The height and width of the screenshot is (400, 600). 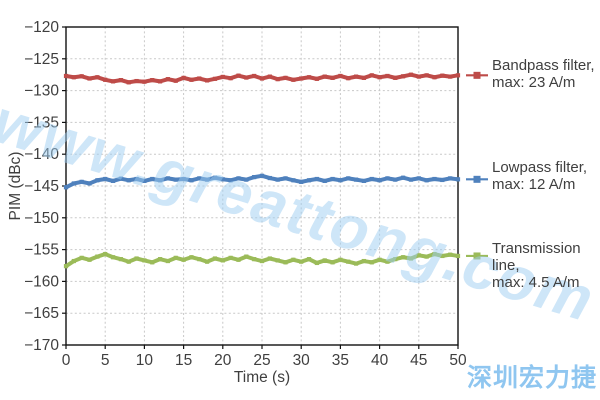 I want to click on y-tick-label: −165, so click(x=41, y=313).